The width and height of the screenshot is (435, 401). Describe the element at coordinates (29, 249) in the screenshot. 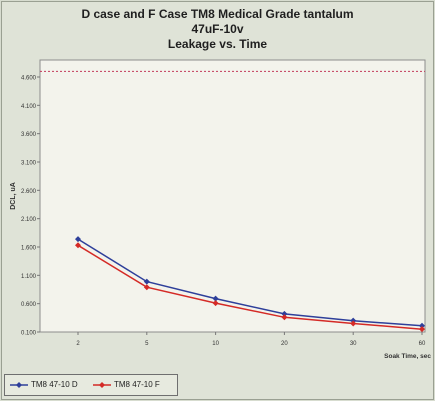

I see `y-tick-label: 1.600` at that location.